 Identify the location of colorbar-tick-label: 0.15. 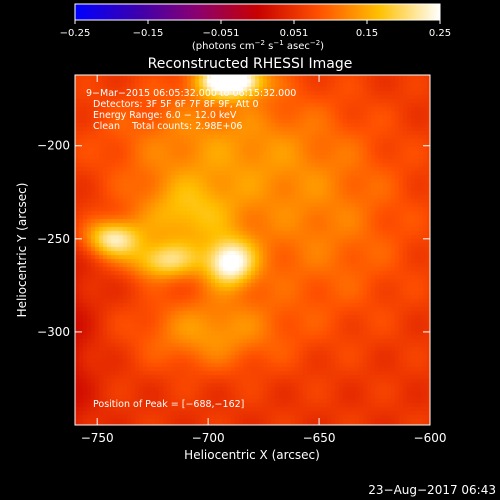
(367, 33).